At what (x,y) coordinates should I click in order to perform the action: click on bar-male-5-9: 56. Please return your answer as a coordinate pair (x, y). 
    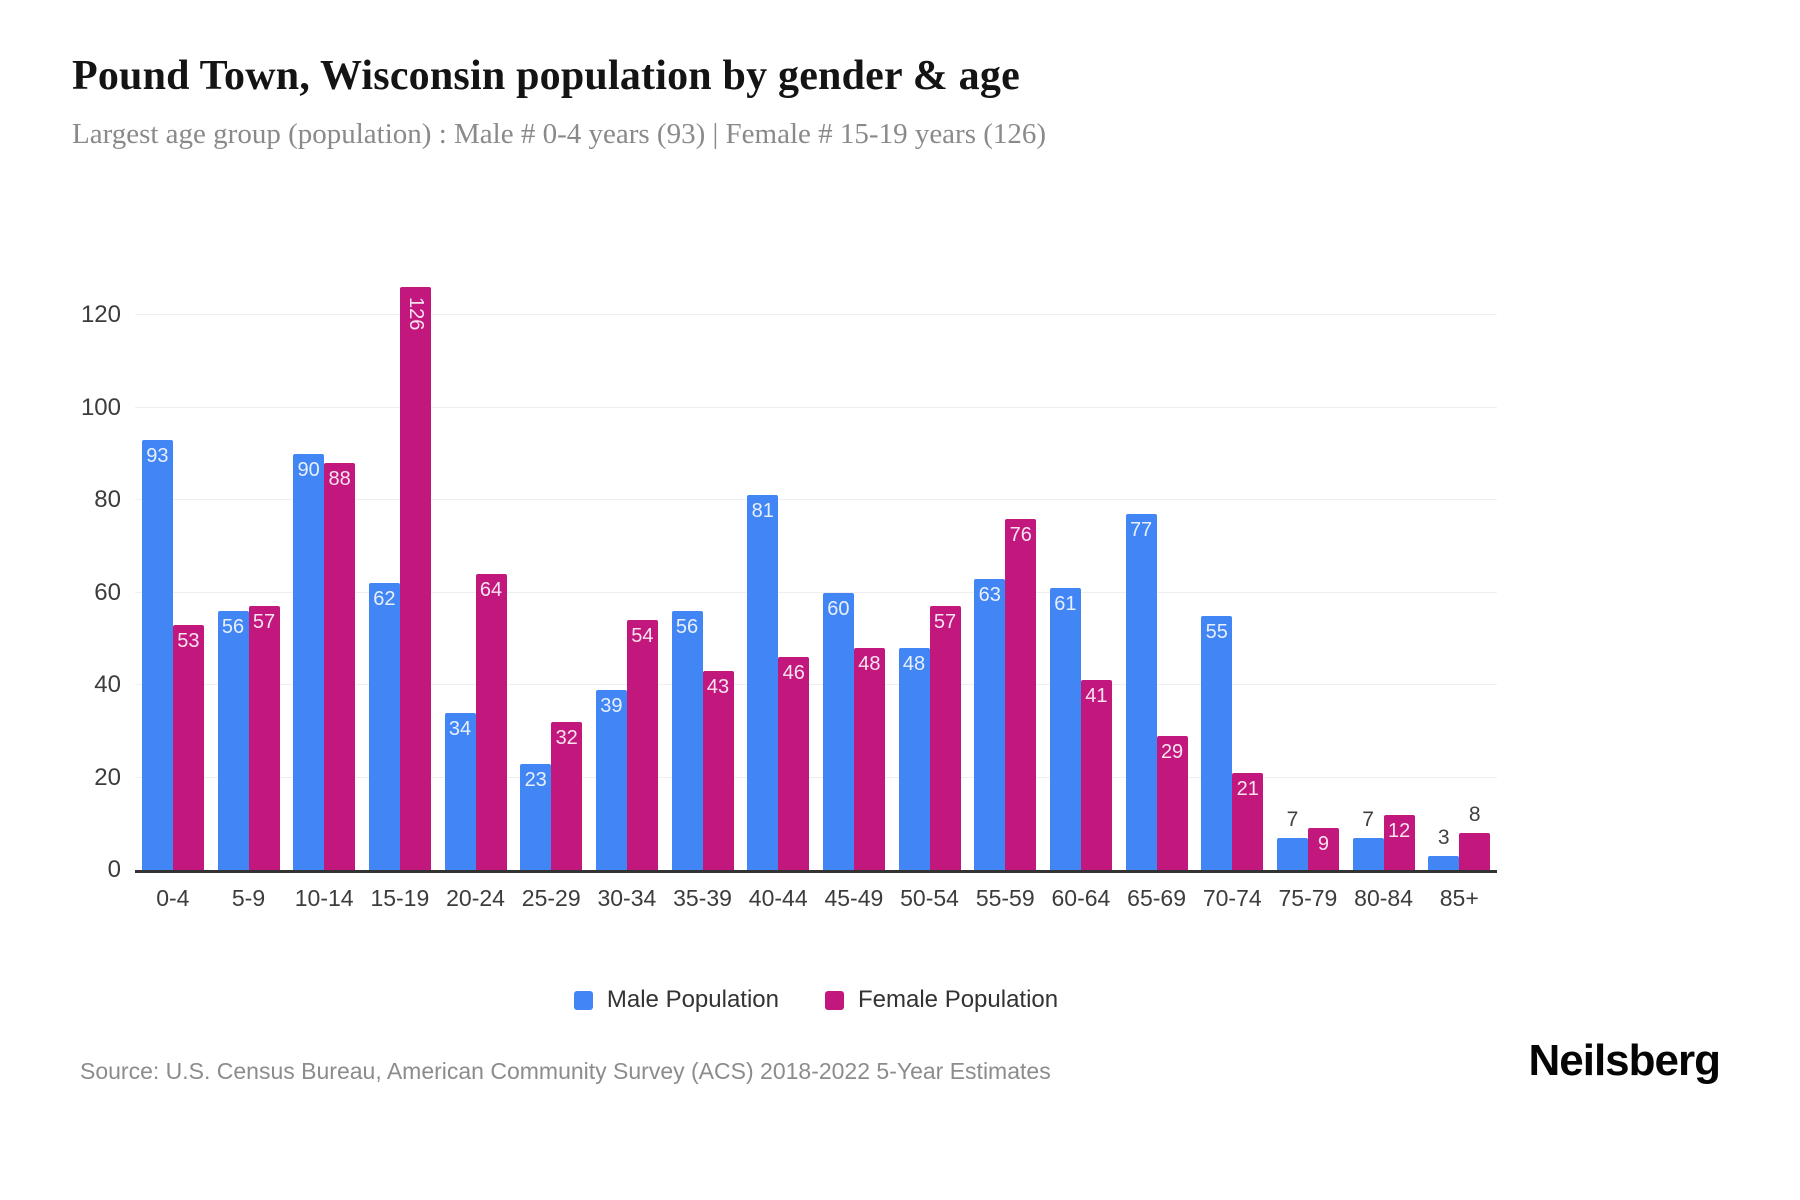
    Looking at the image, I should click on (233, 740).